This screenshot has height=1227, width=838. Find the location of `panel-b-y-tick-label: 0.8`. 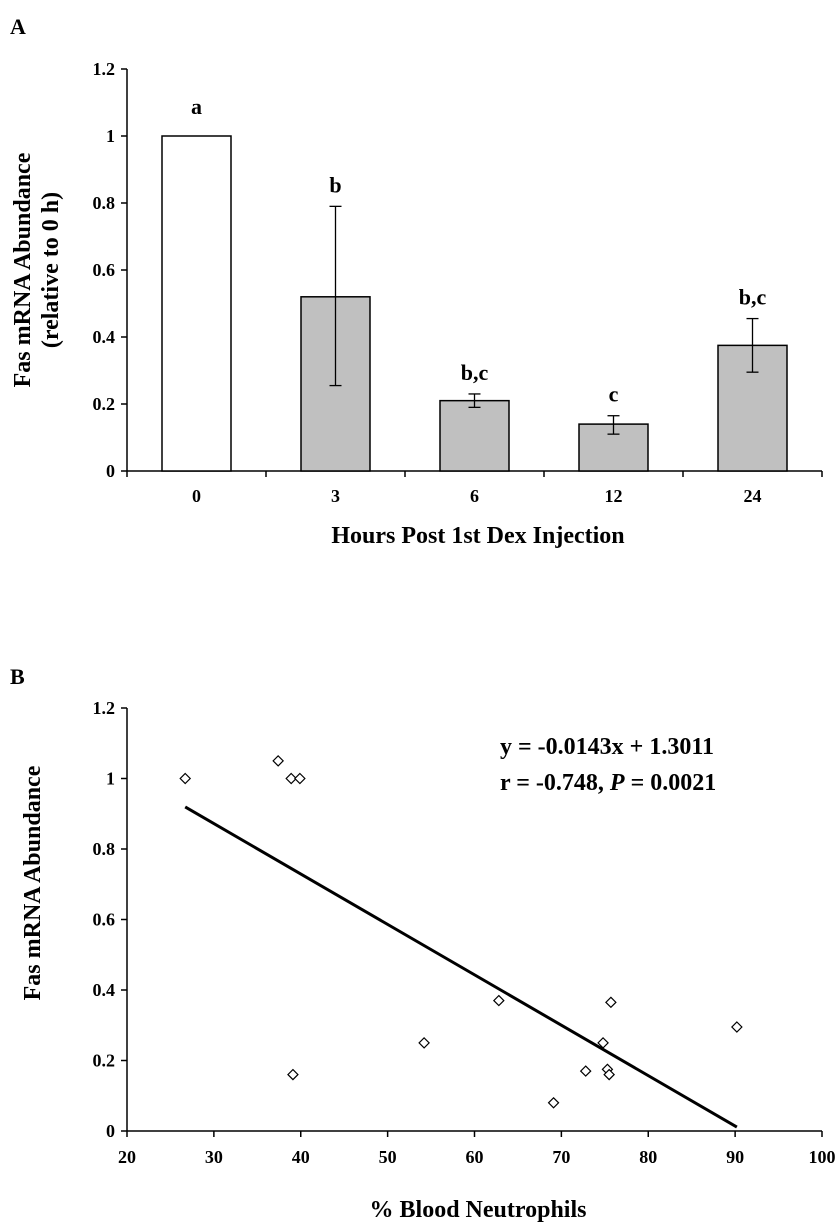

panel-b-y-tick-label: 0.8 is located at coordinates (104, 849).